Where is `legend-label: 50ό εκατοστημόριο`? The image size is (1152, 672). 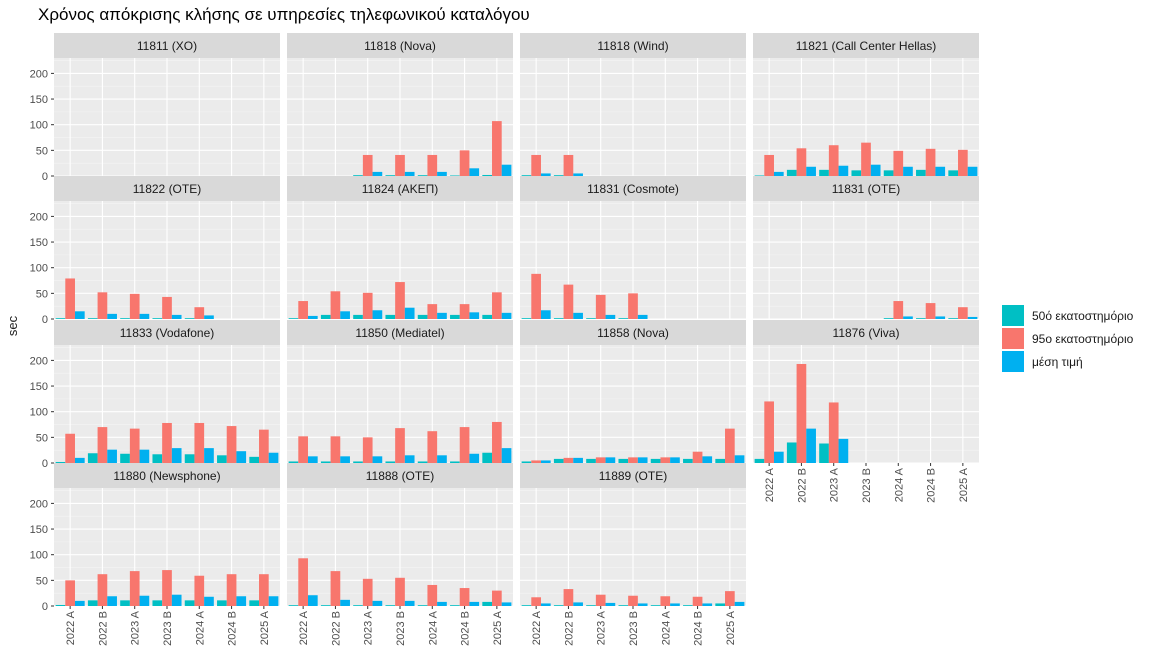
legend-label: 50ό εκατοστημόριο is located at coordinates (1083, 316).